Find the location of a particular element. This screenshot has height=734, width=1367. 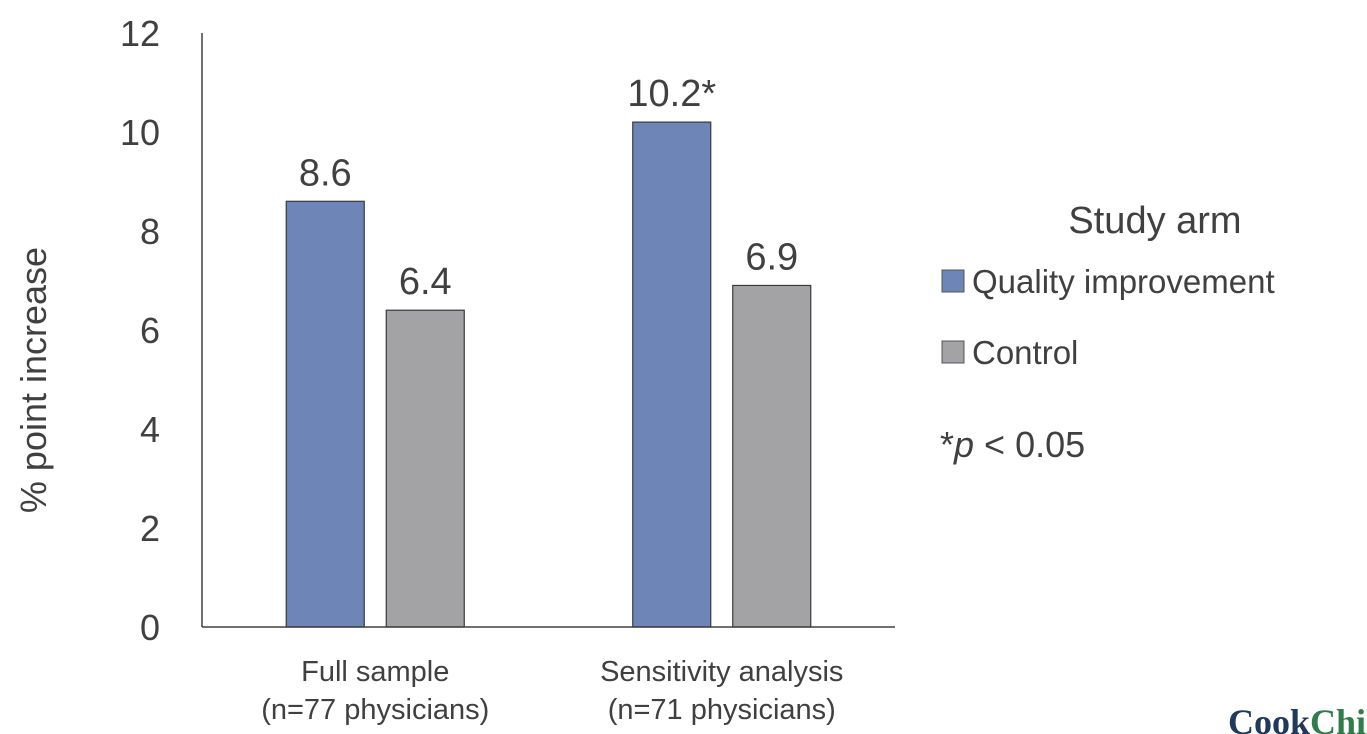

legend-swatch-control is located at coordinates (953, 352).